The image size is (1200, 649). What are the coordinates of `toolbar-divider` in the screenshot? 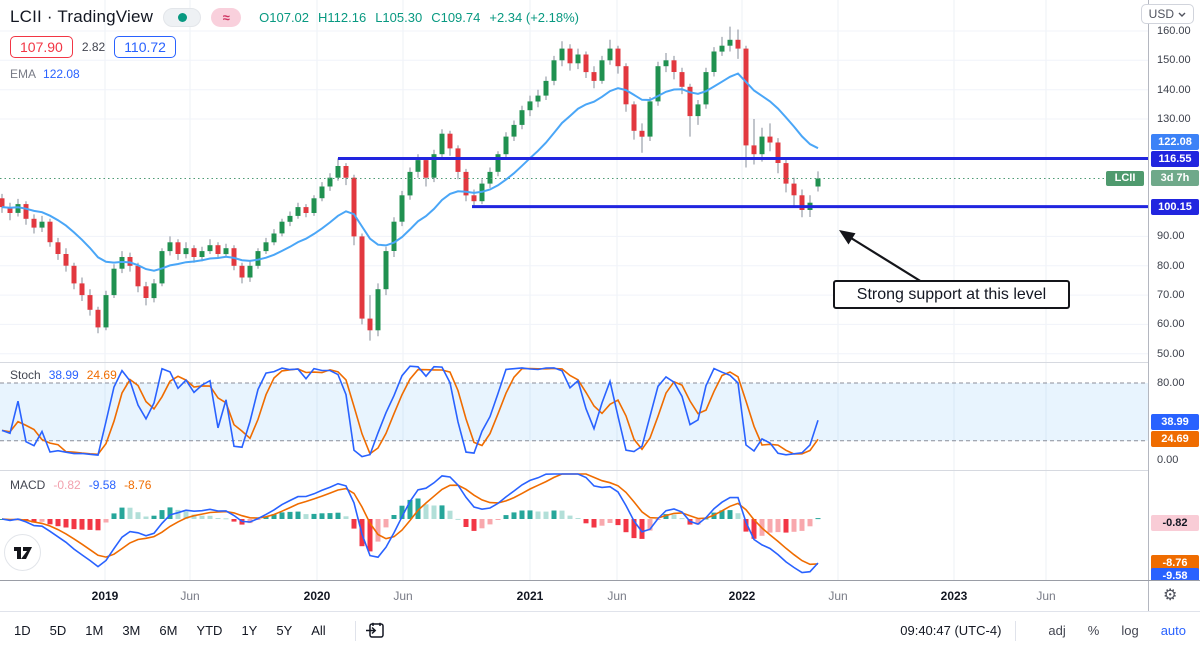 It's located at (355, 630).